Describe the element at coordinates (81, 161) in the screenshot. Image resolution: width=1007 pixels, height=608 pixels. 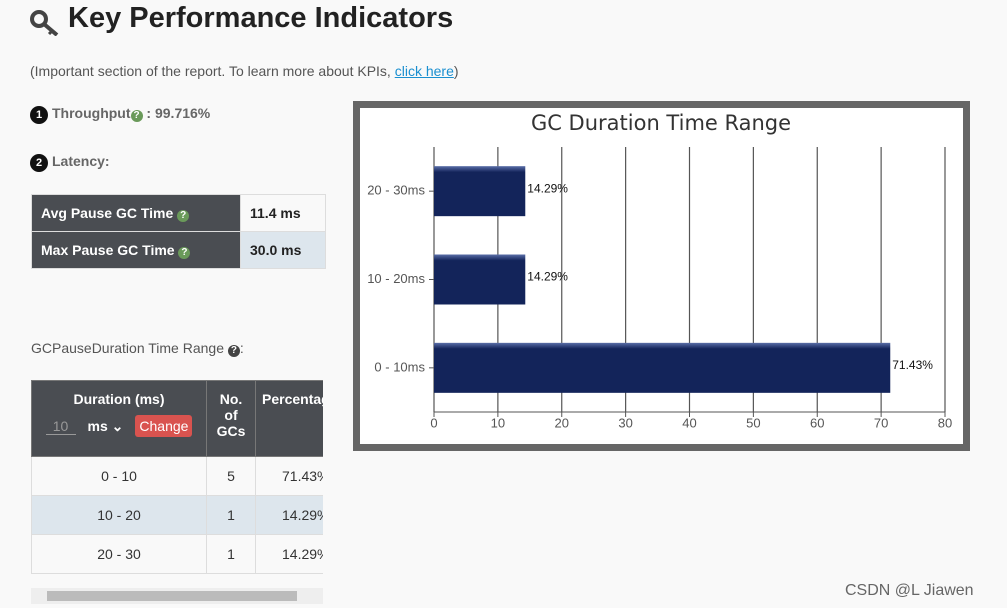
I see `latency-label: Latency:` at that location.